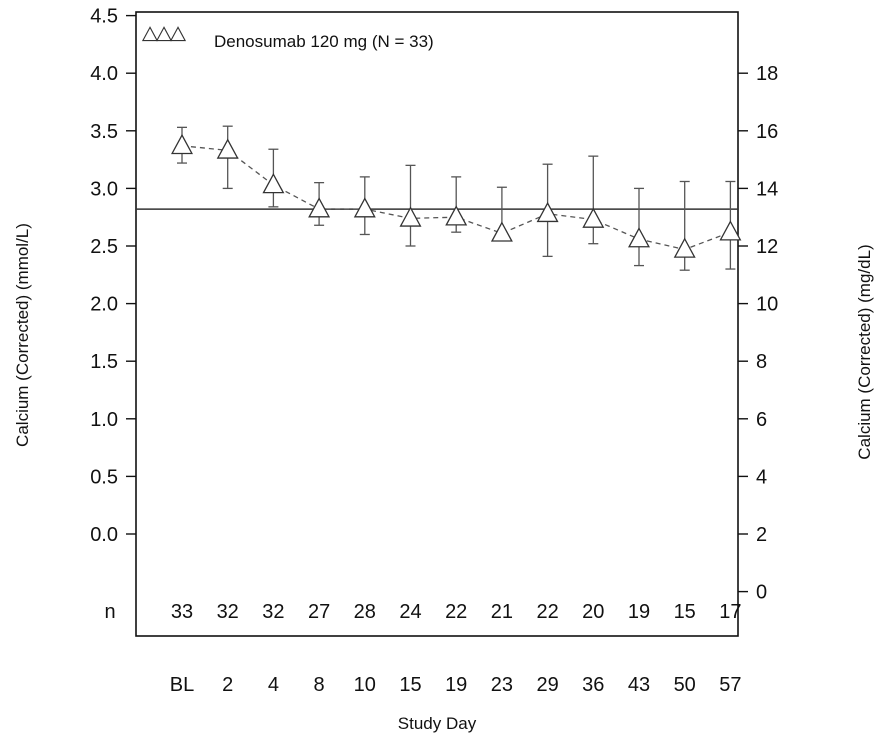 This screenshot has width=874, height=738. I want to click on n-count-4: 32, so click(273, 612).